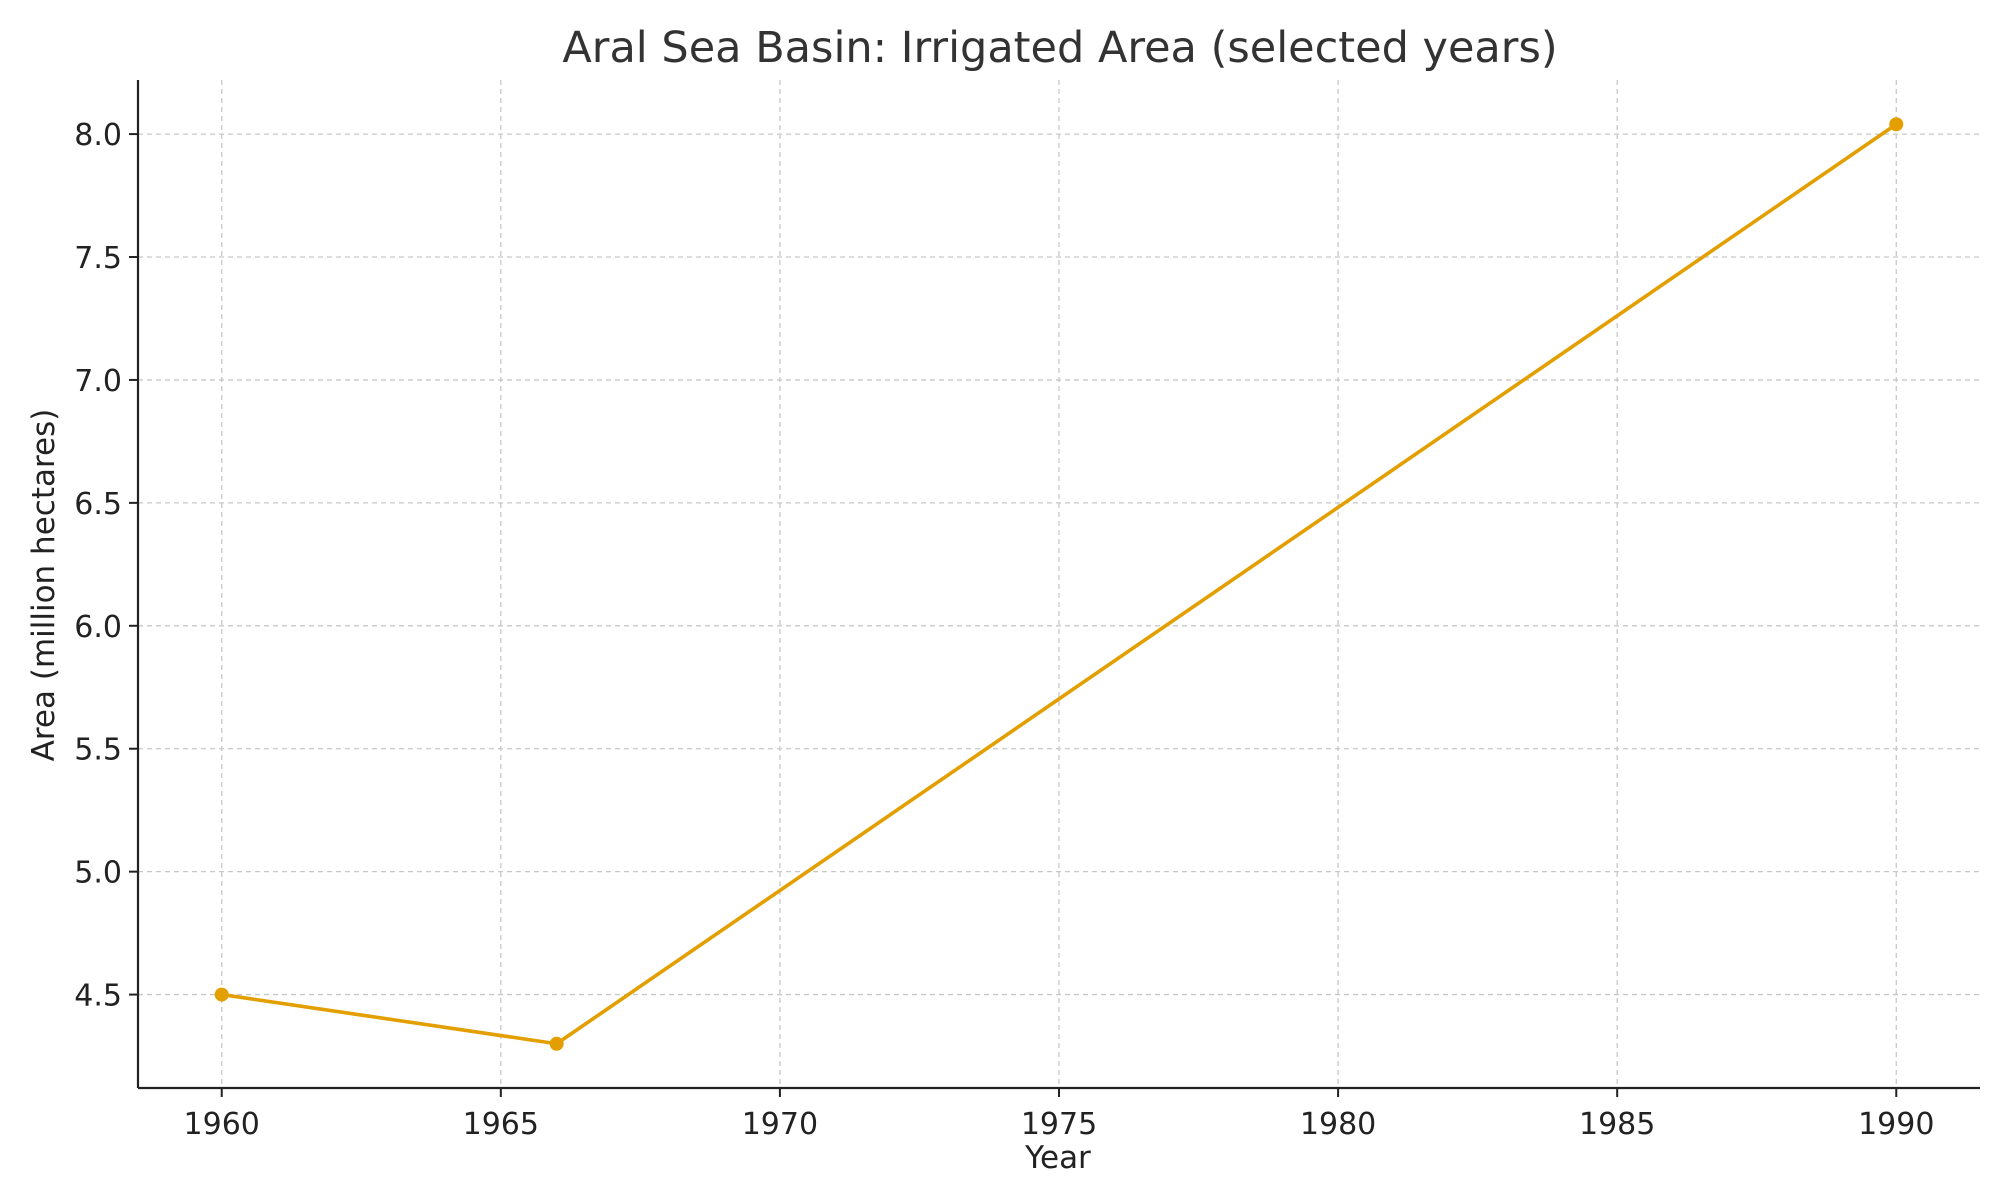  Describe the element at coordinates (1896, 1124) in the screenshot. I see `x-tick-label: 1990` at that location.